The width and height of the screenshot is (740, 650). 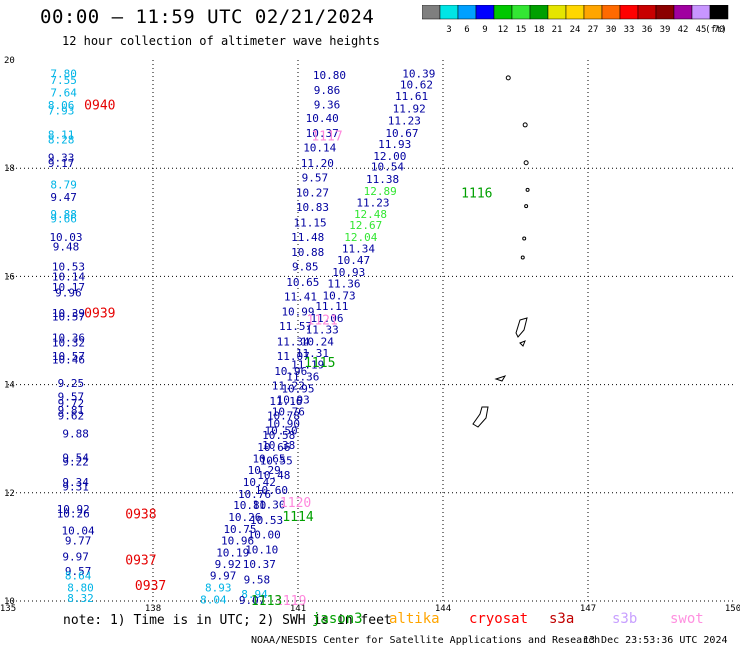 What do you see at coordinates (683, 30) in the screenshot?
I see `legend-label: 42` at bounding box center [683, 30].